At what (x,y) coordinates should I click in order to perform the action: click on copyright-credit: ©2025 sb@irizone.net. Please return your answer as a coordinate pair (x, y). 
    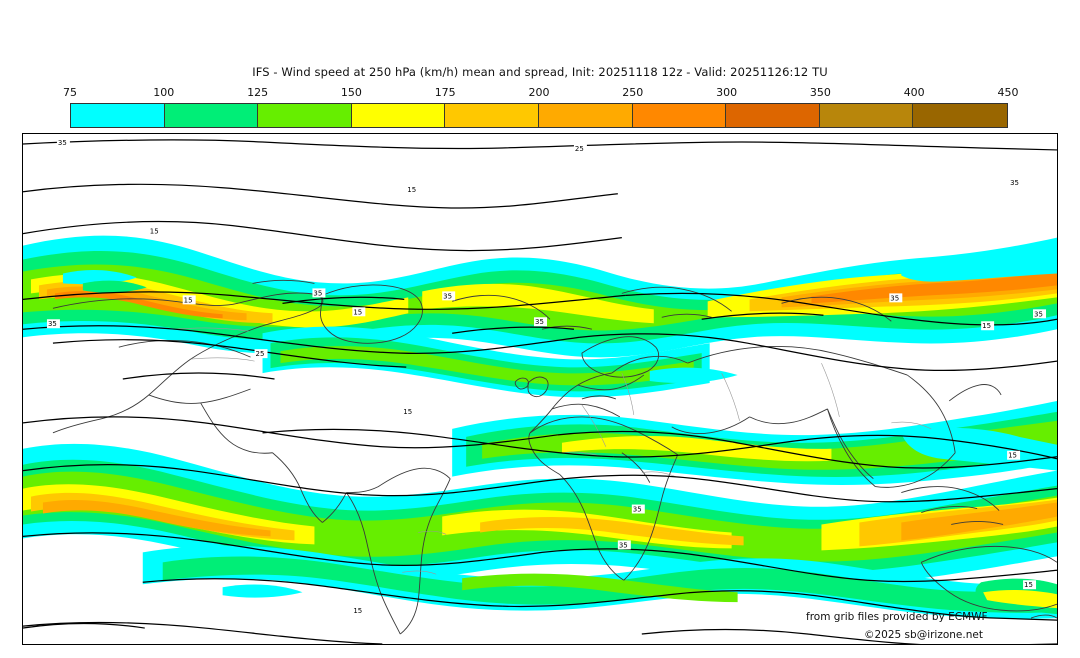
    Looking at the image, I should click on (923, 635).